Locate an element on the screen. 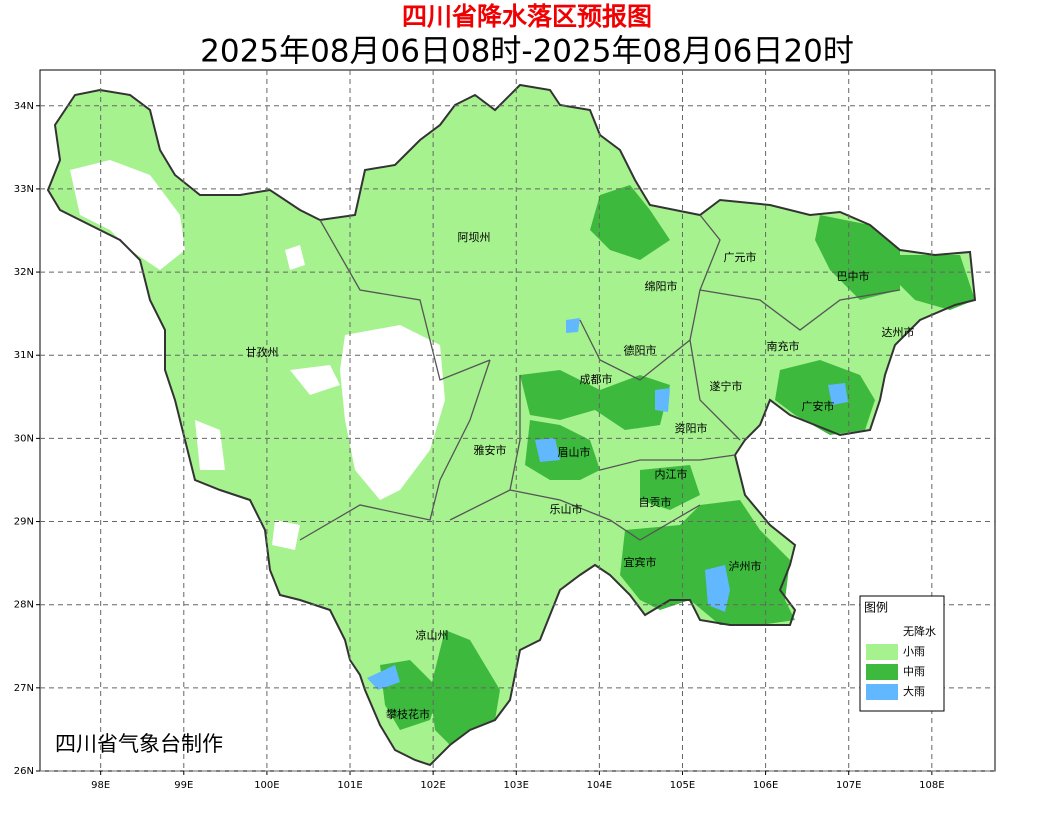  place-label: 内江市 is located at coordinates (671, 474).